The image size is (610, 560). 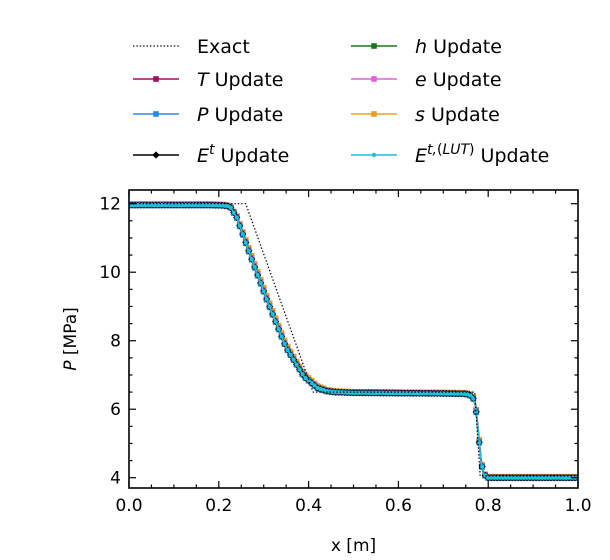 What do you see at coordinates (421, 156) in the screenshot?
I see `legend-var-EtLUT: E` at bounding box center [421, 156].